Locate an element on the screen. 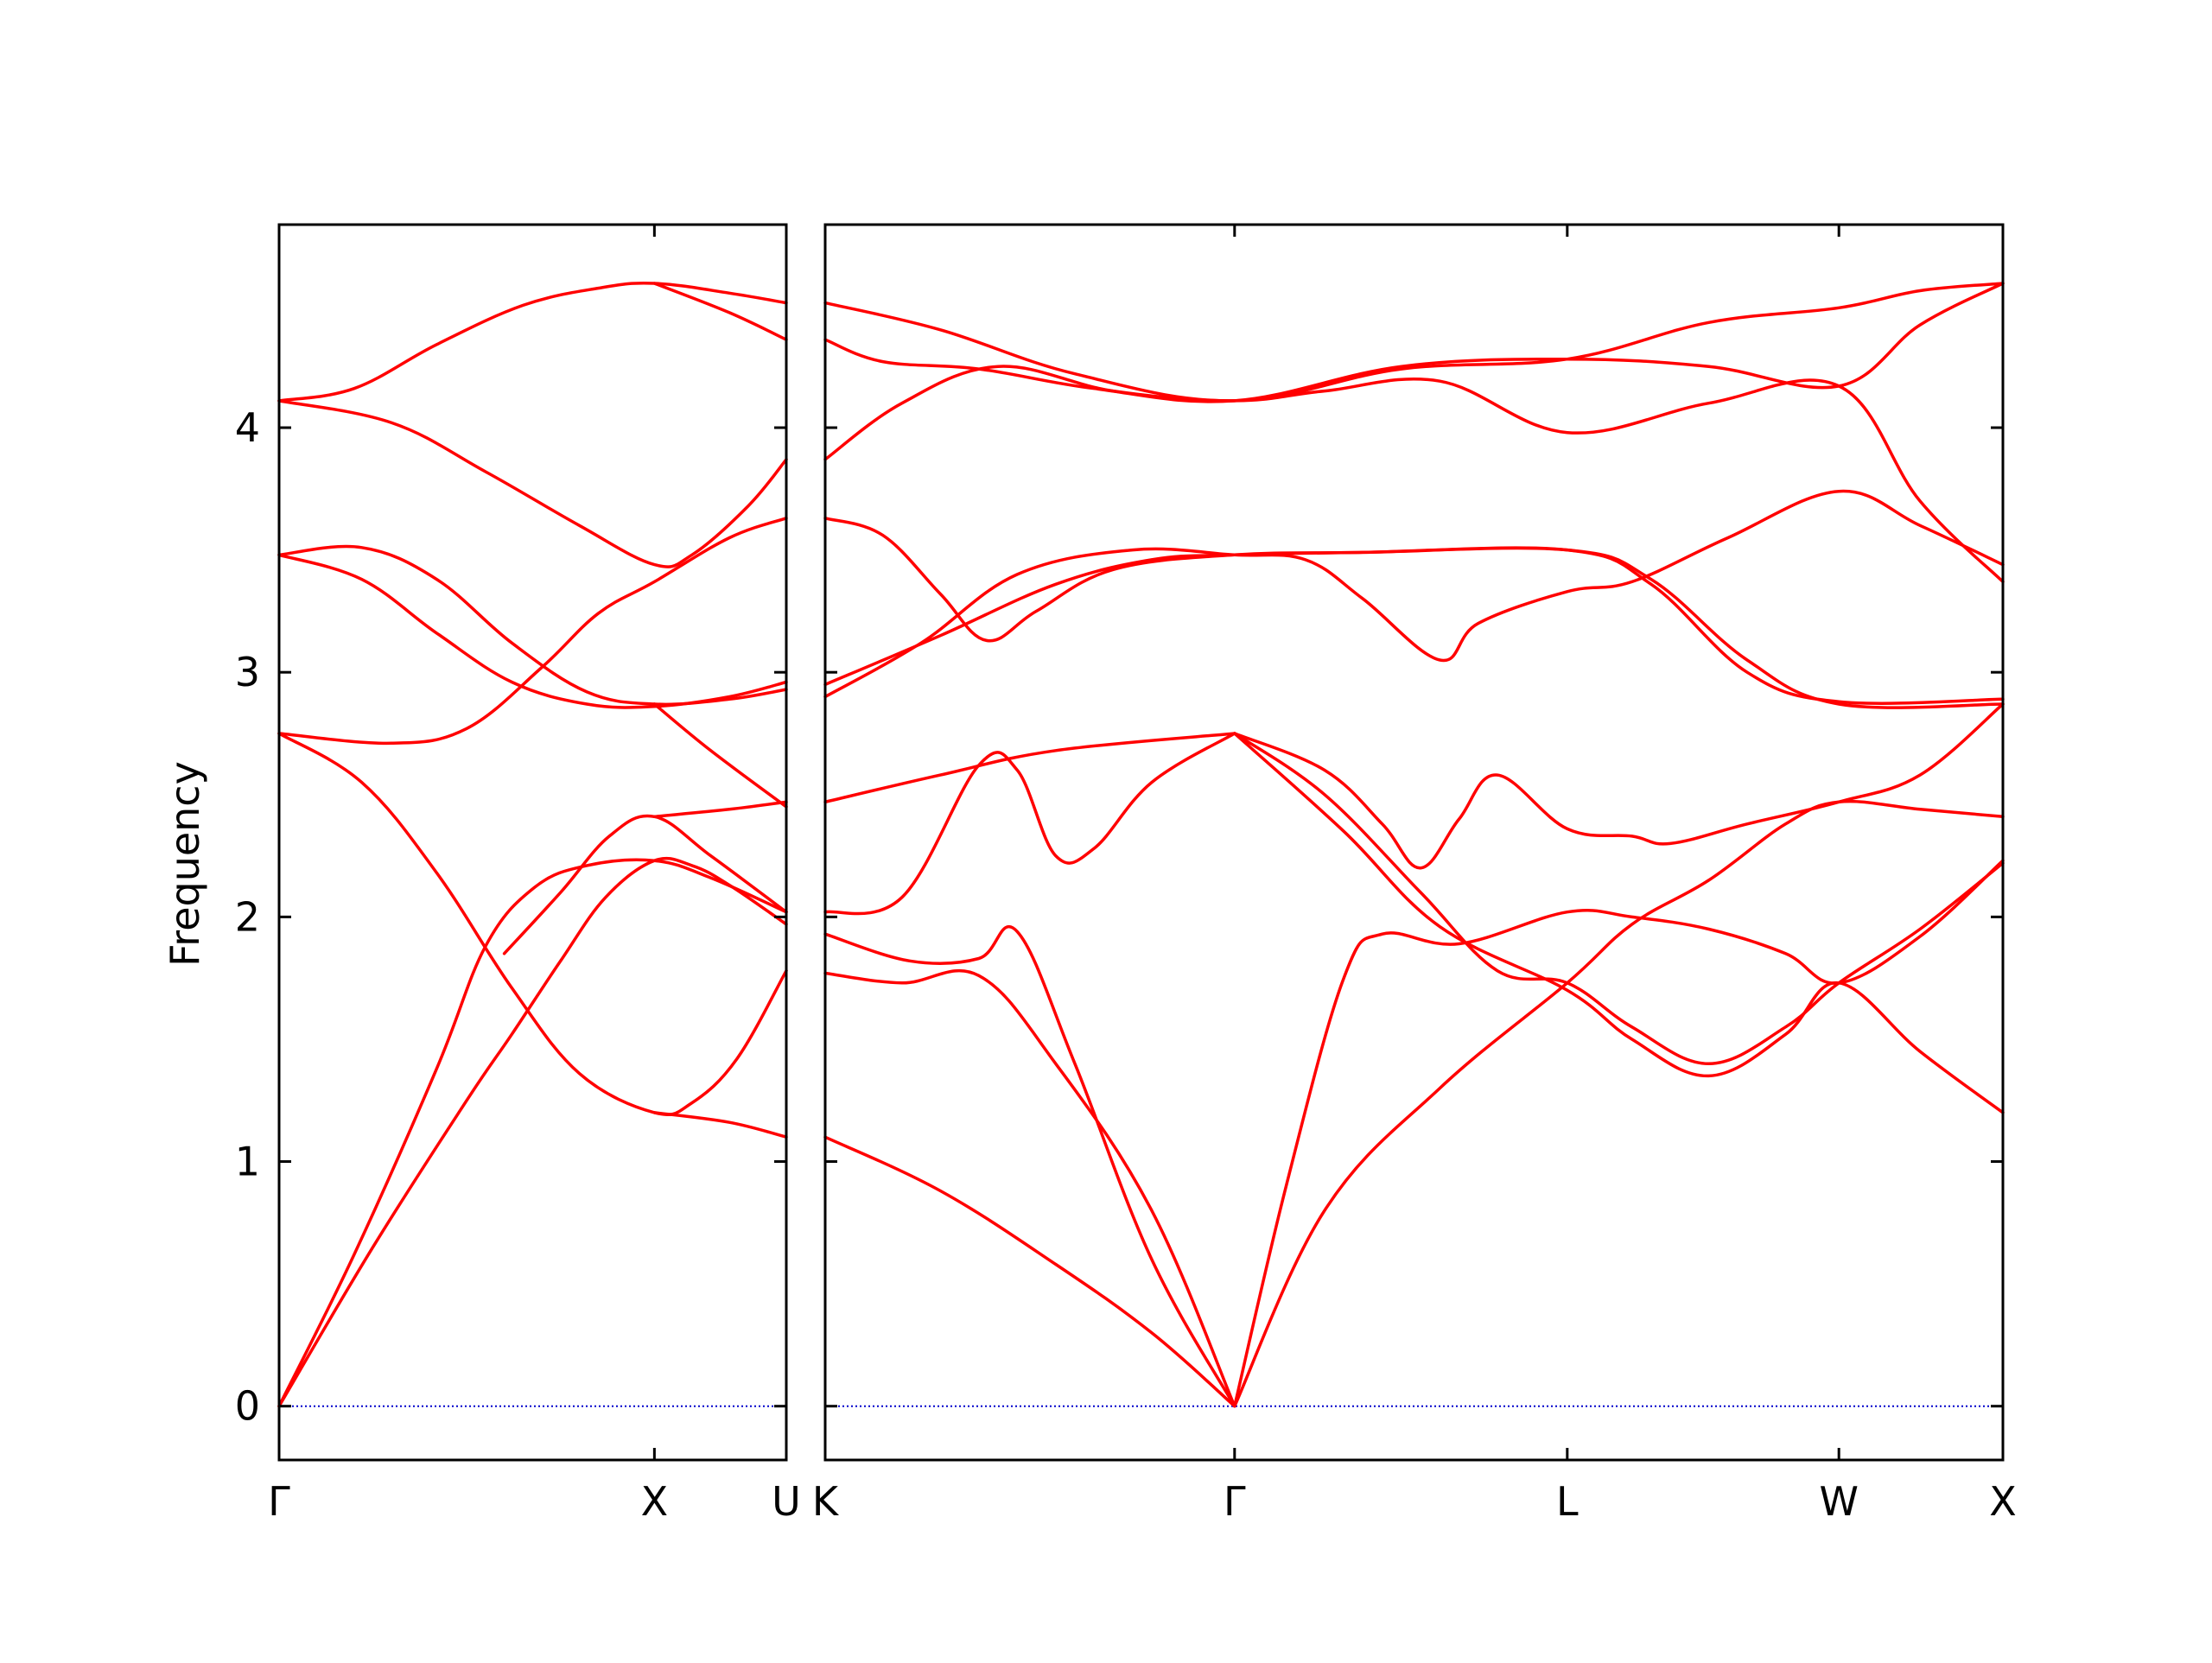 The width and height of the screenshot is (2212, 1663). y-tick-label: 3 is located at coordinates (247, 672).